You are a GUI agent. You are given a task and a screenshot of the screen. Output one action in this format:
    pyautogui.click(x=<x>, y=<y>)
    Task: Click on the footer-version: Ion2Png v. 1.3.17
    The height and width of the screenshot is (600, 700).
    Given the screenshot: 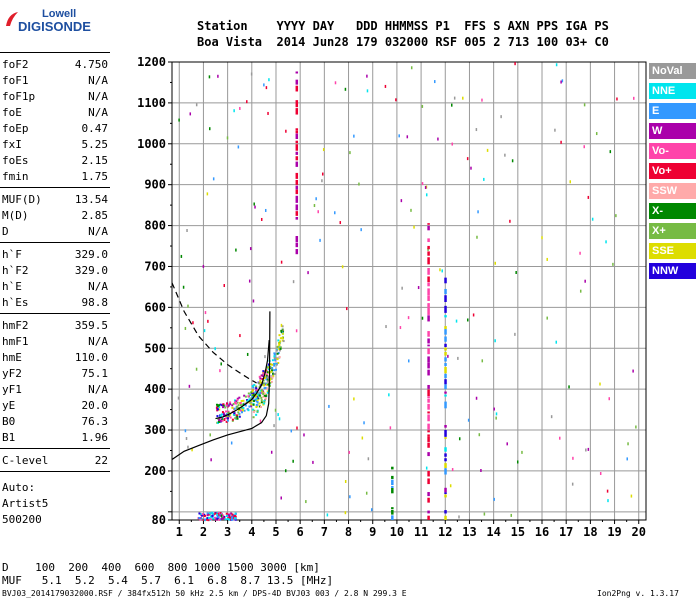 What is the action you would take?
    pyautogui.click(x=638, y=593)
    